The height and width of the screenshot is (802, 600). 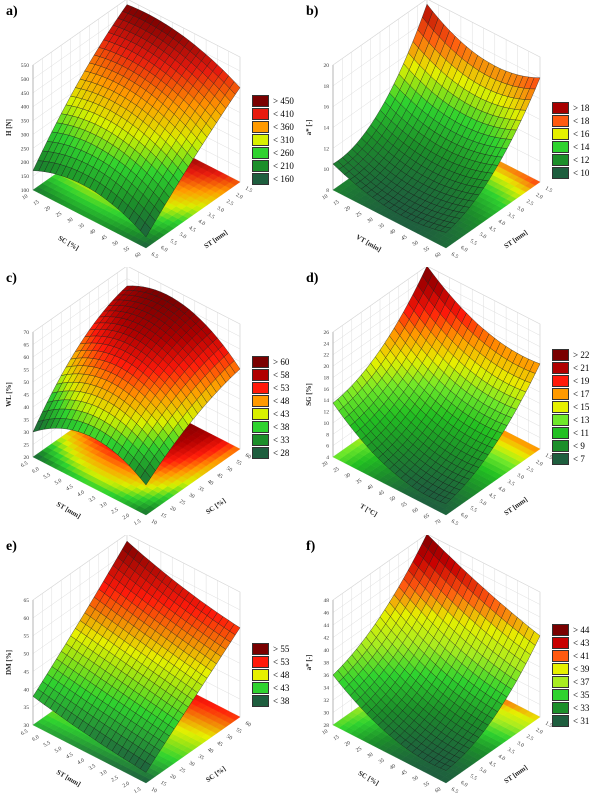 I want to click on legend-entry: > 60, so click(x=270, y=361).